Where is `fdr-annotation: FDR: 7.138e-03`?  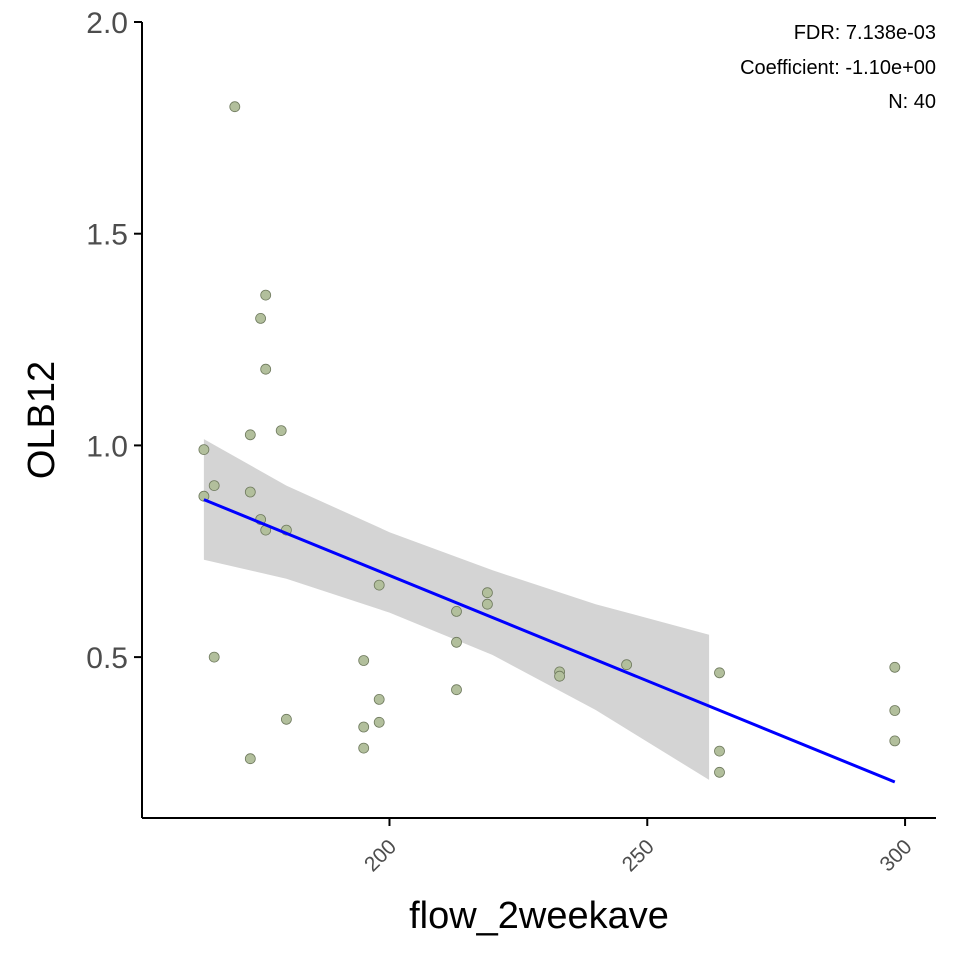
fdr-annotation: FDR: 7.138e-03 is located at coordinates (865, 33).